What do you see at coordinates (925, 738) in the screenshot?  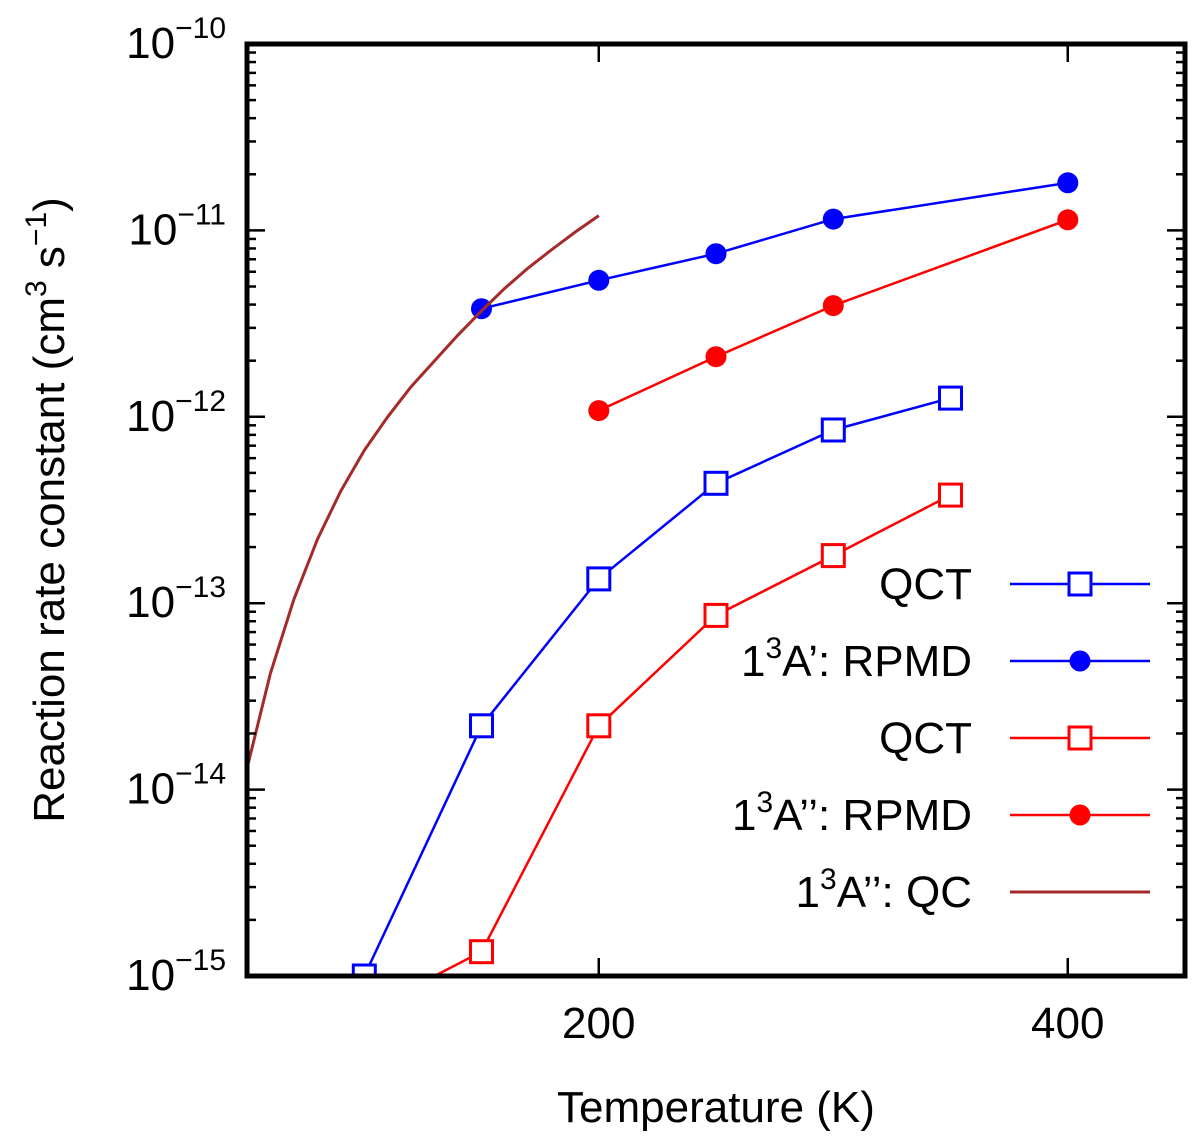 I see `legend-label-qct_a2: QCT` at bounding box center [925, 738].